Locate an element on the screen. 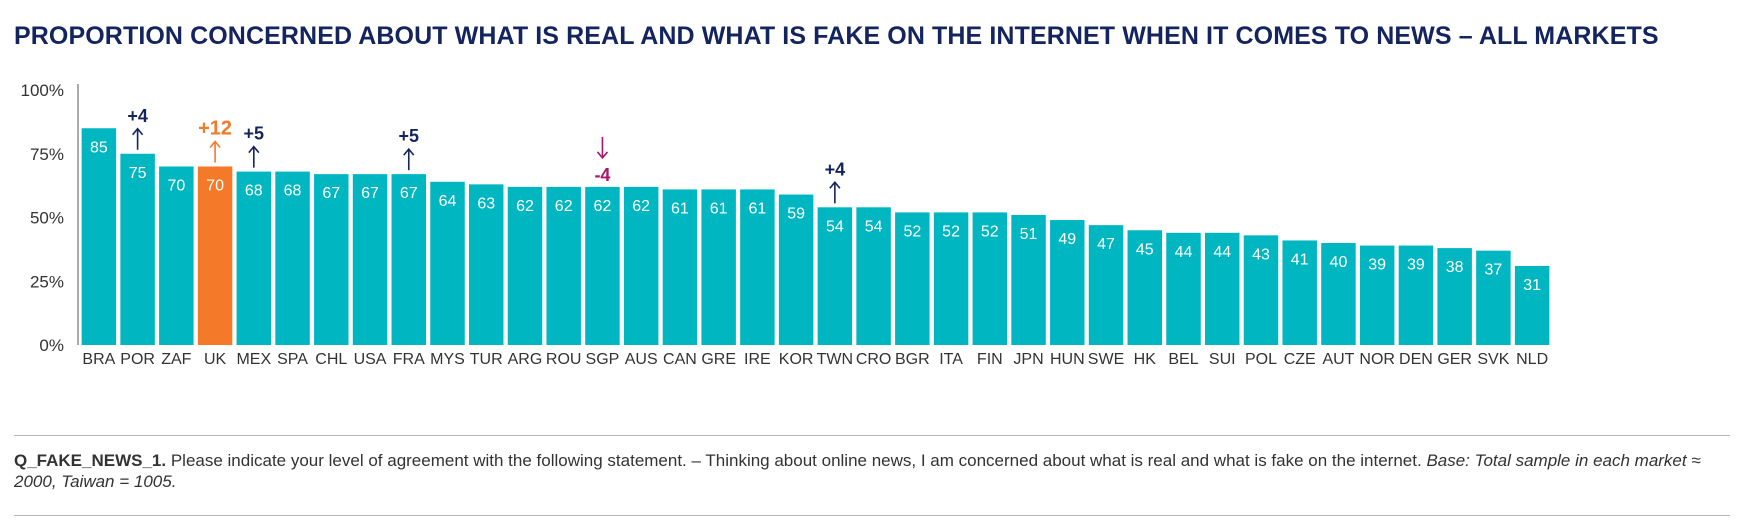 The image size is (1745, 525). x-tick-label: KOR is located at coordinates (796, 359).